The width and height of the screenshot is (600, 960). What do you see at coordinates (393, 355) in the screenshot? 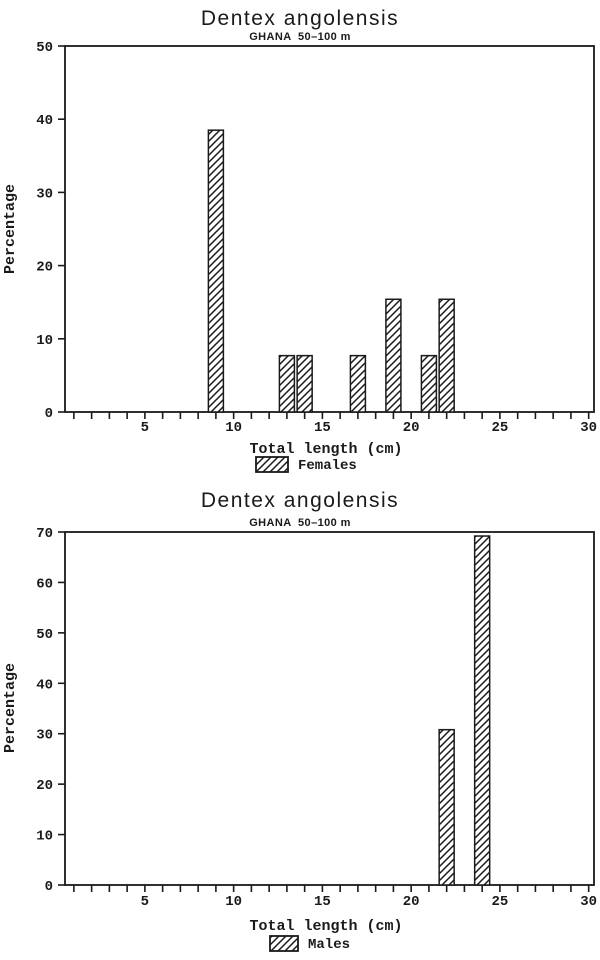
I see `bar-19cm` at bounding box center [393, 355].